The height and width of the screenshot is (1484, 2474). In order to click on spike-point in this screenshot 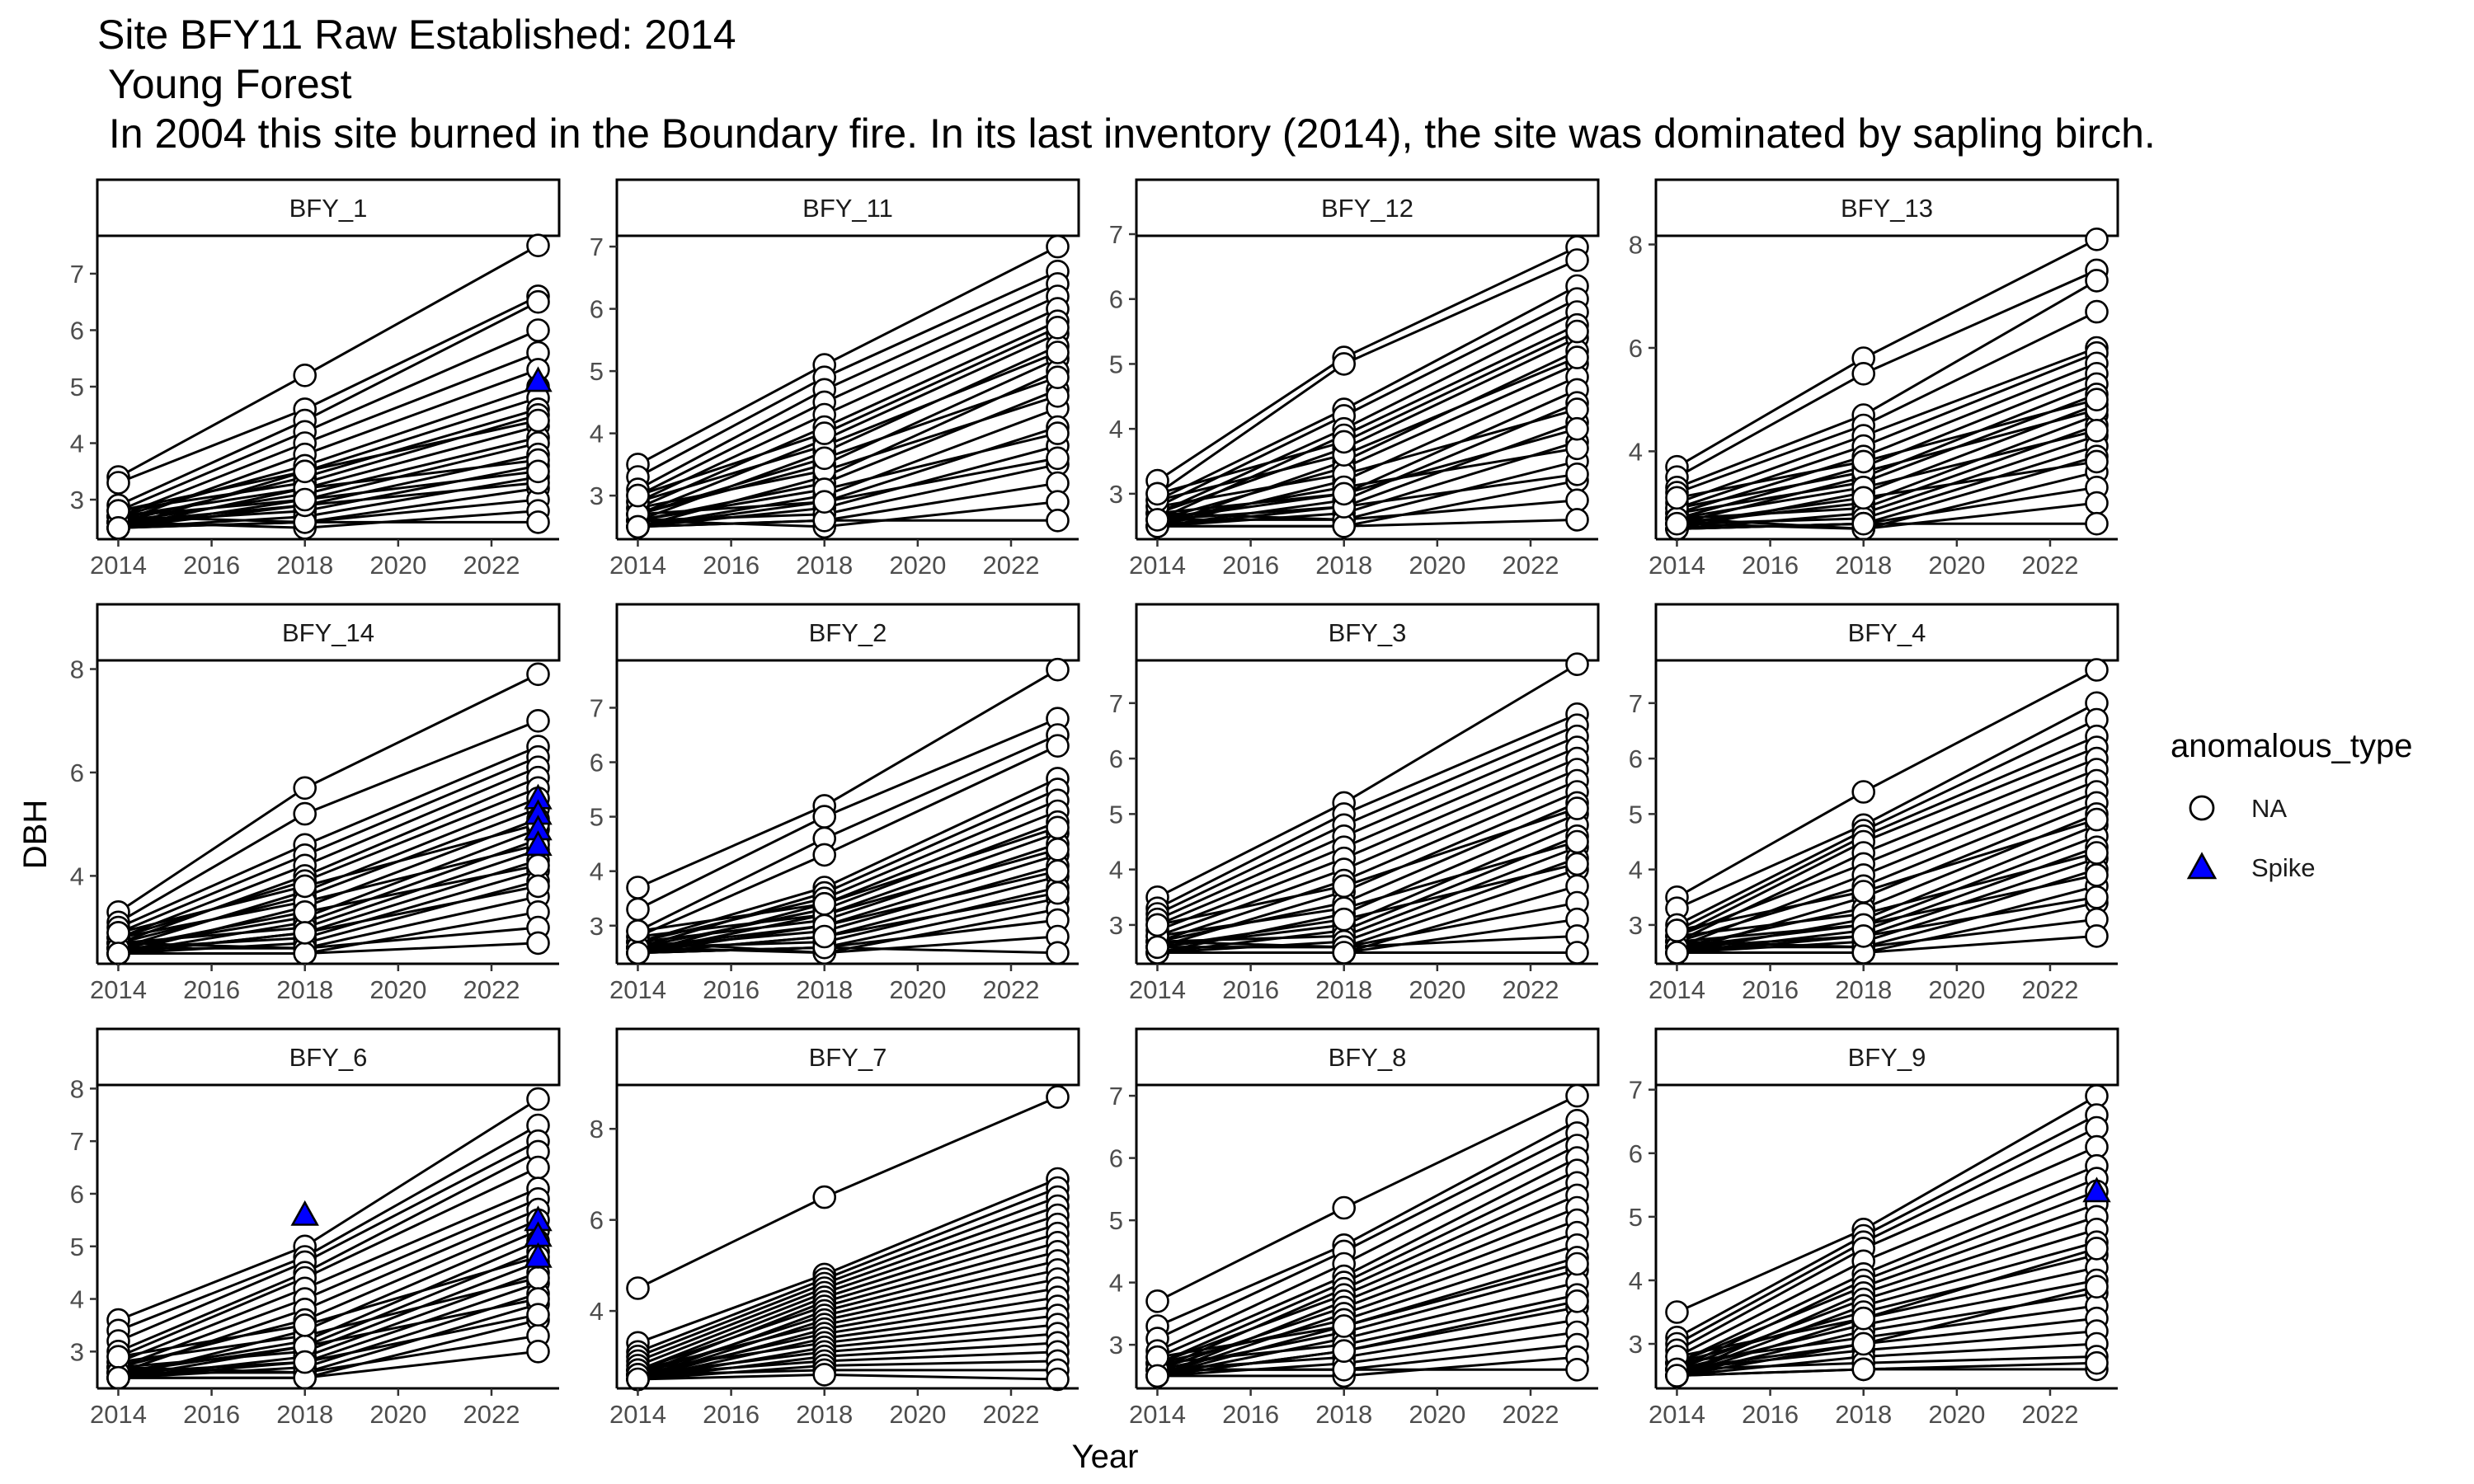, I will do `click(304, 1213)`.